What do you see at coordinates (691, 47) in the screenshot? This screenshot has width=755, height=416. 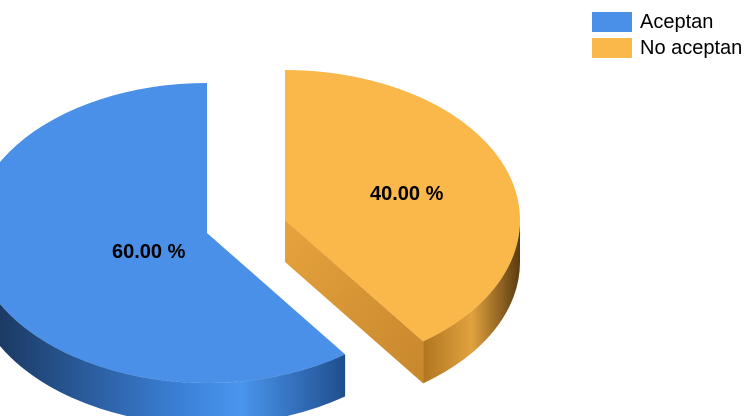 I see `legend-label: No aceptan` at bounding box center [691, 47].